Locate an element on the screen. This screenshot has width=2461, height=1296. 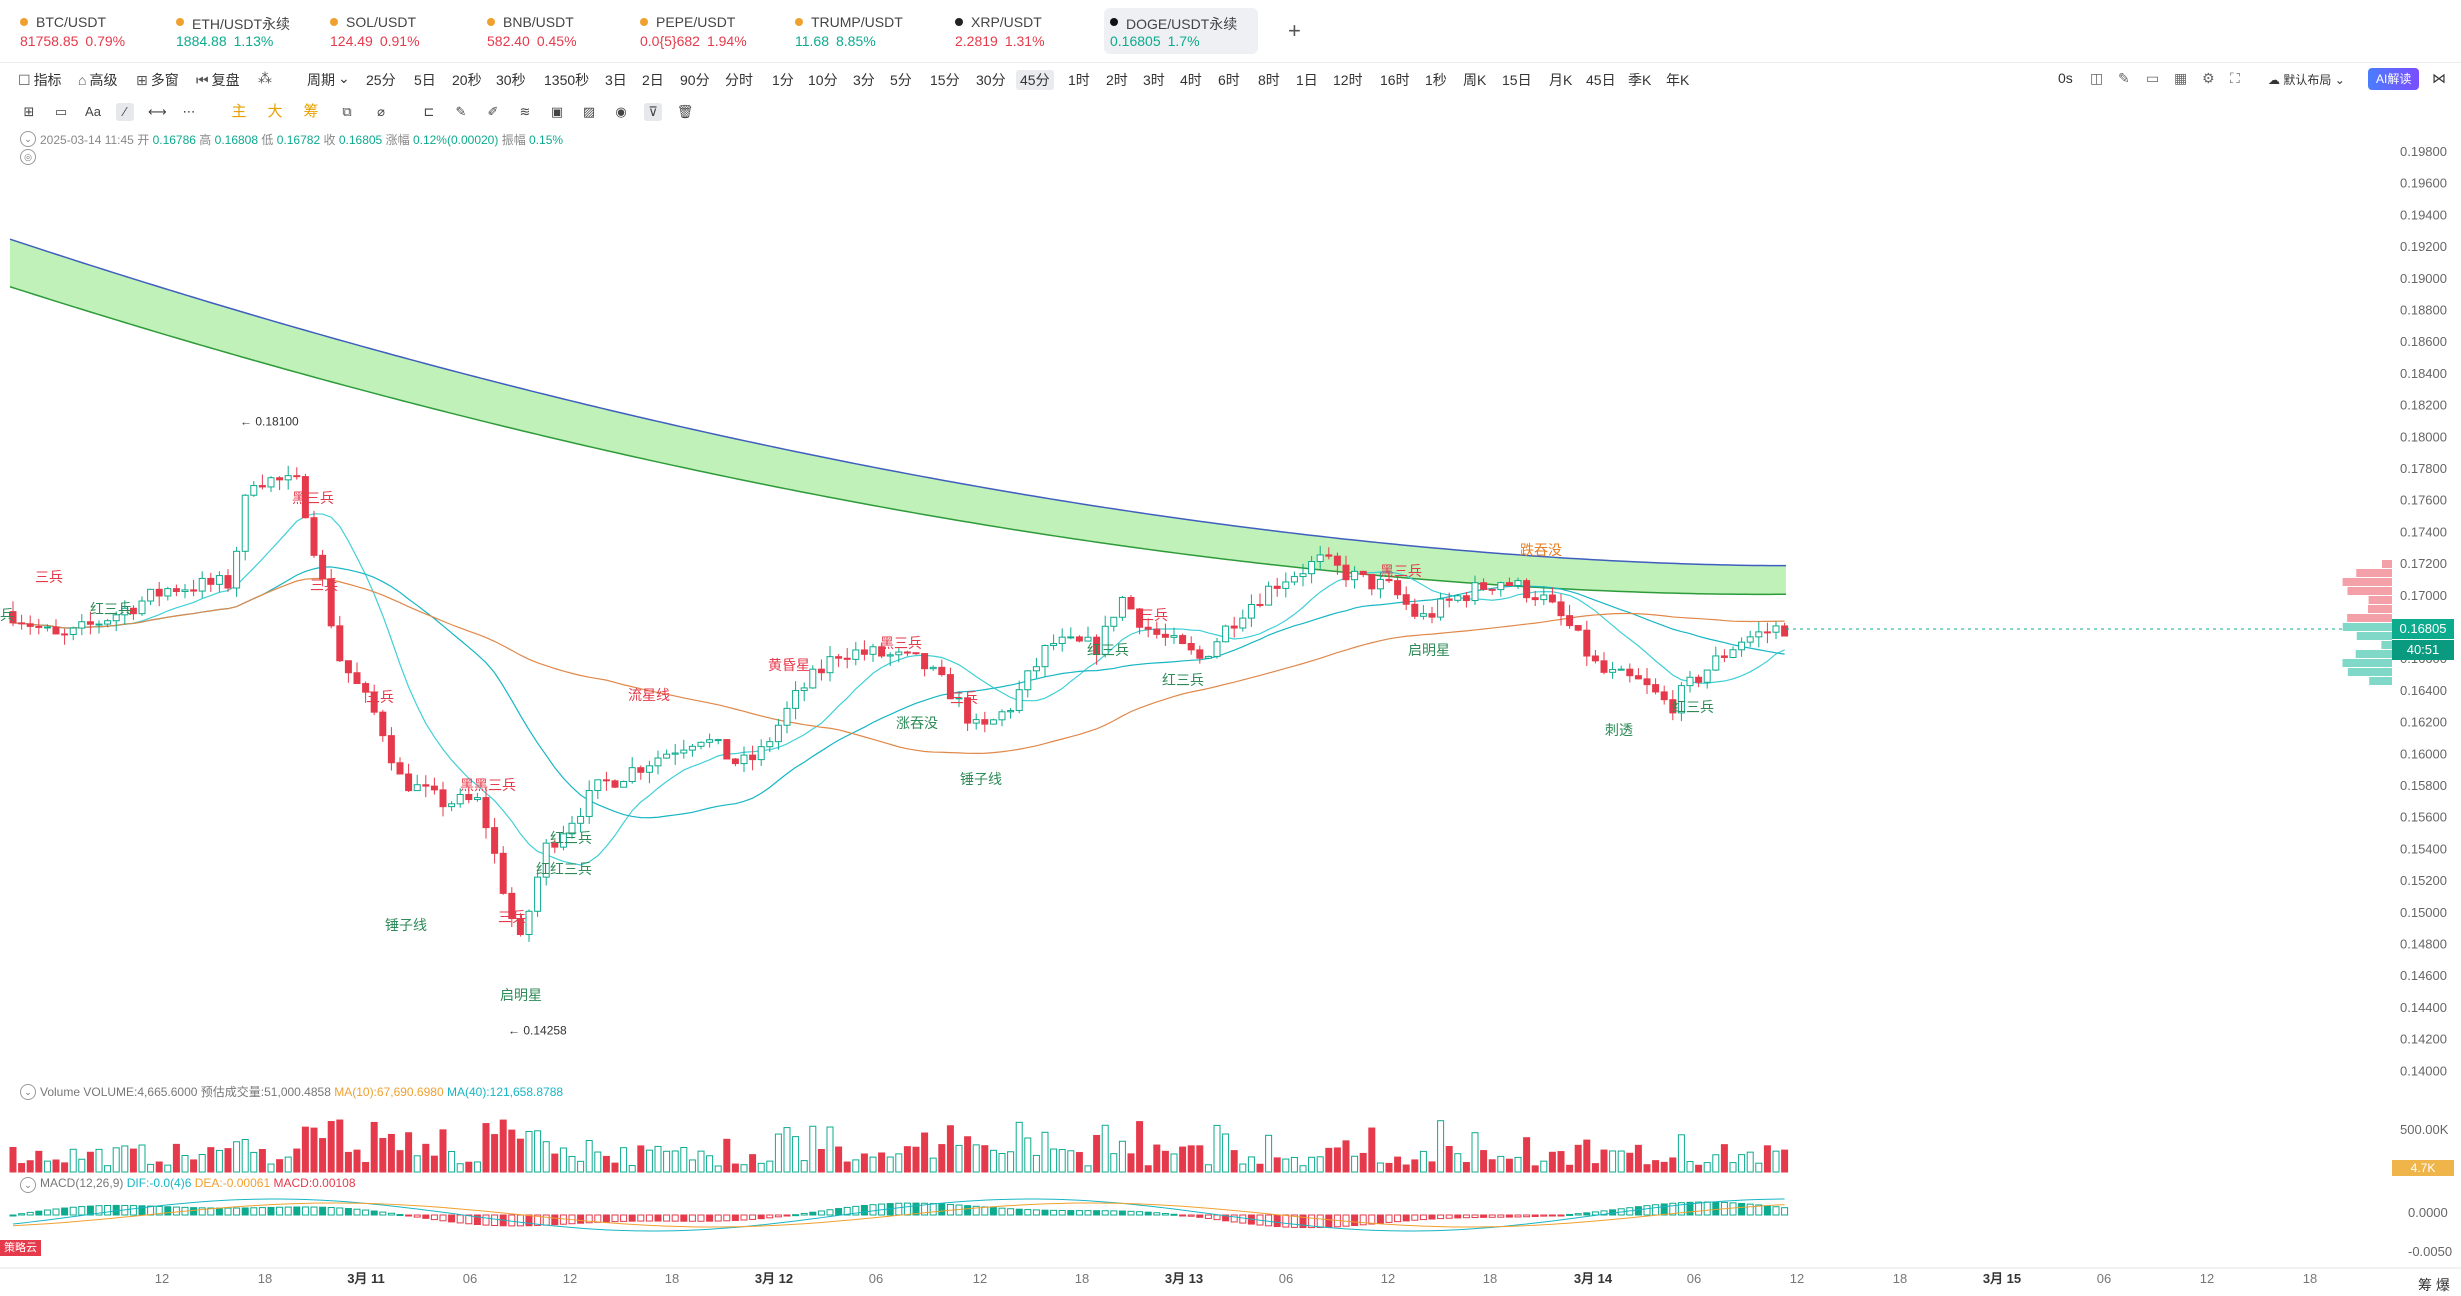
interval-15: 45分 is located at coordinates (1035, 80).